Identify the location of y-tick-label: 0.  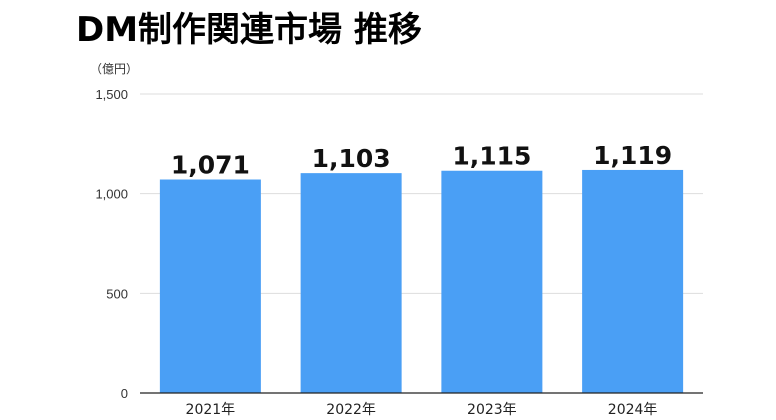
(124, 393).